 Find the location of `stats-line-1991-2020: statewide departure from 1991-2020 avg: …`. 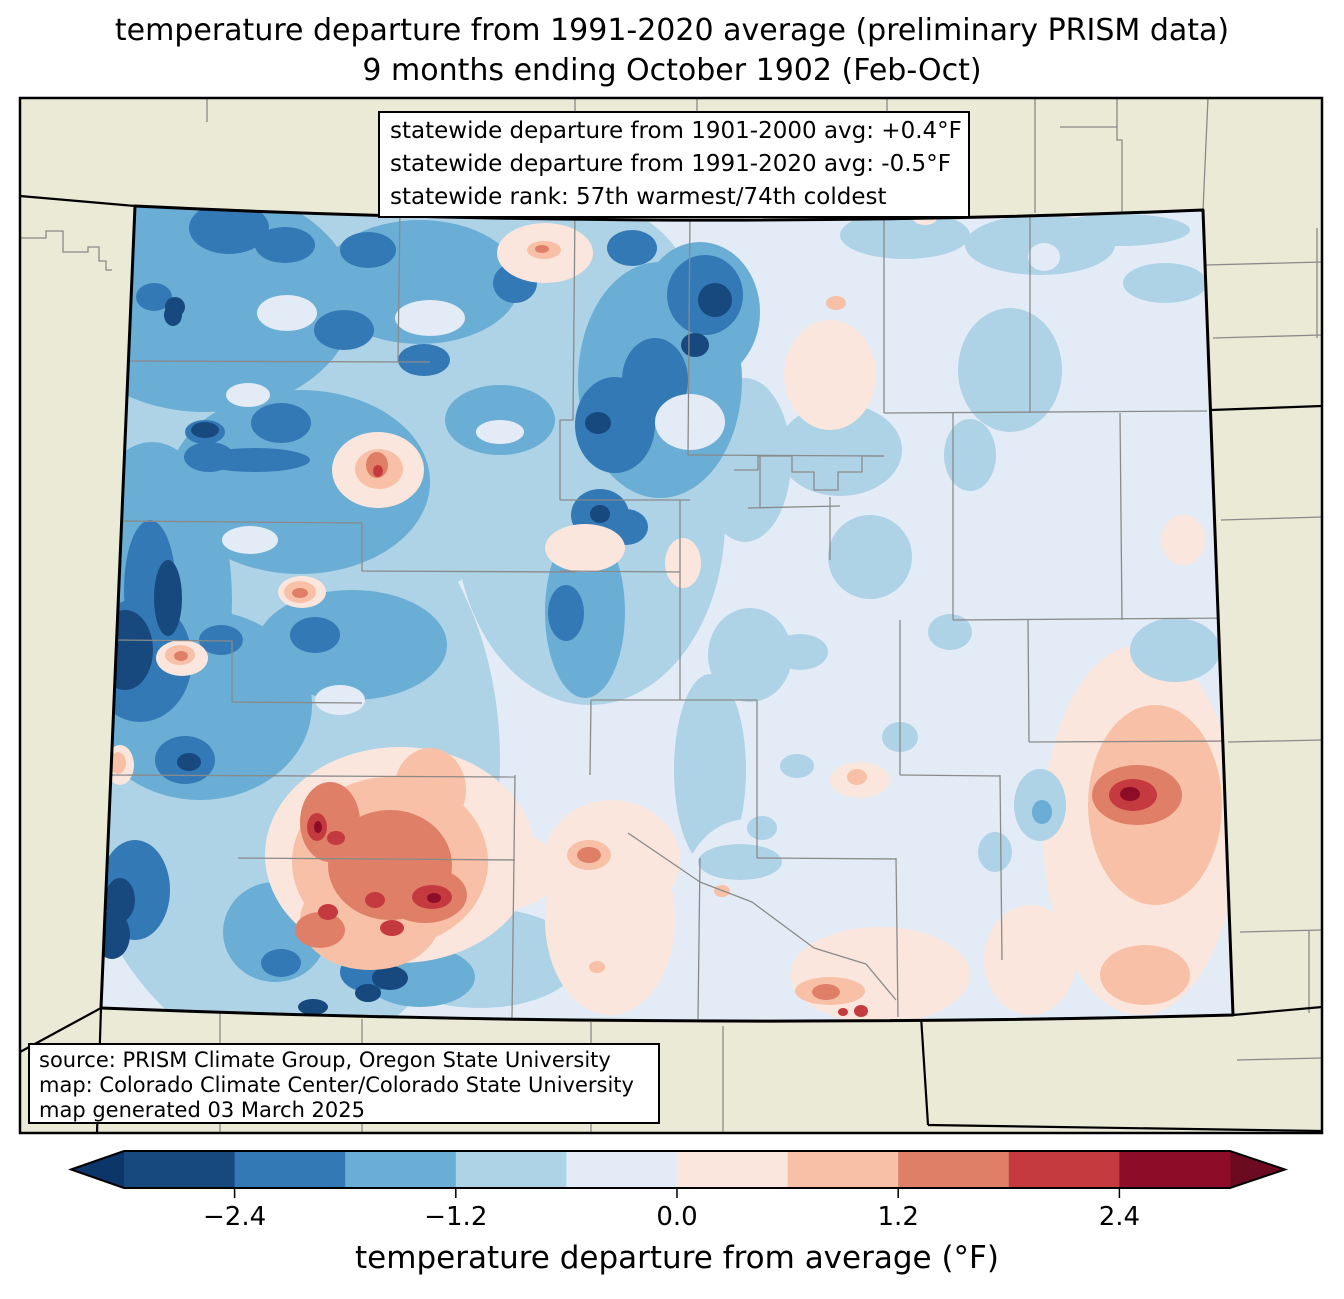

stats-line-1991-2020: statewide departure from 1991-2020 avg: … is located at coordinates (670, 164).